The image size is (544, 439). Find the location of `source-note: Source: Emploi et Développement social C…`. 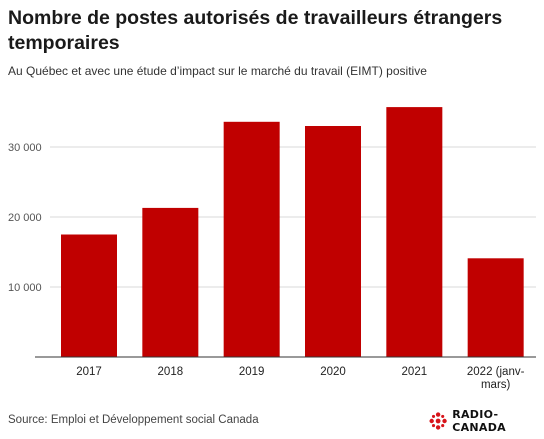

source-note: Source: Emploi et Développement social C… is located at coordinates (133, 420).